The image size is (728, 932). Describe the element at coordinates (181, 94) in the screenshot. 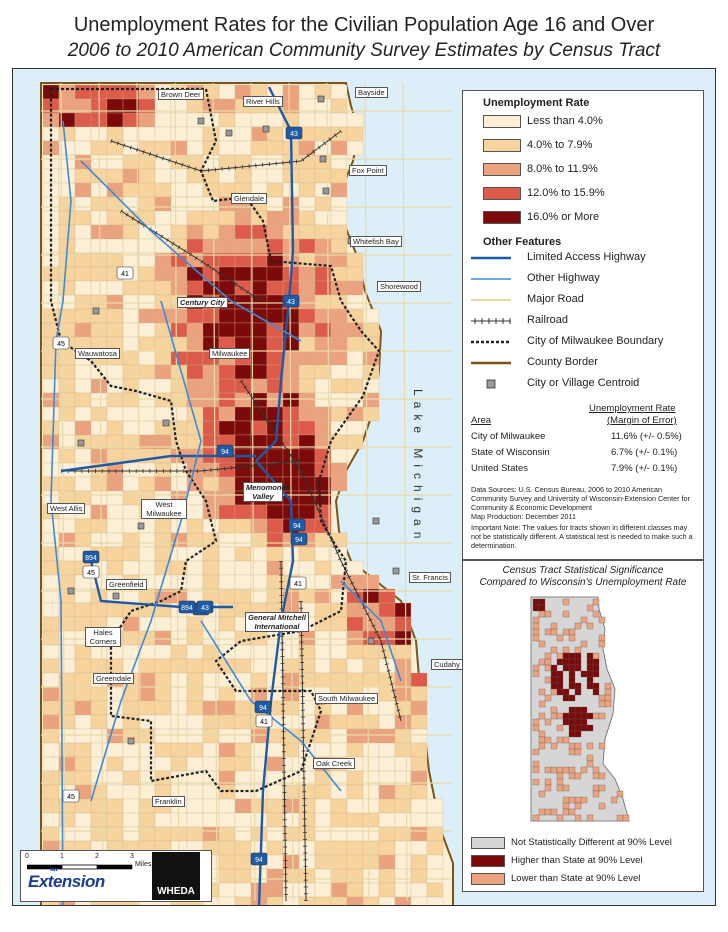

I see `place-label-brown-deer: Brown Deer` at that location.